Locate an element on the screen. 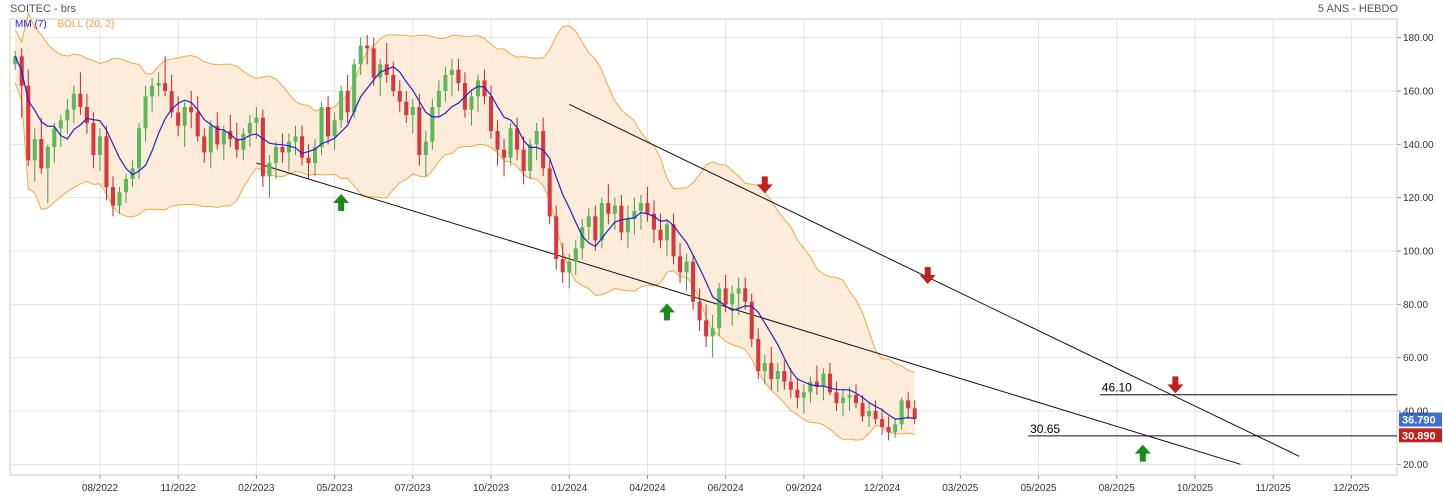 This screenshot has width=1443, height=499. y-tick-label: 120.00 is located at coordinates (1418, 198).